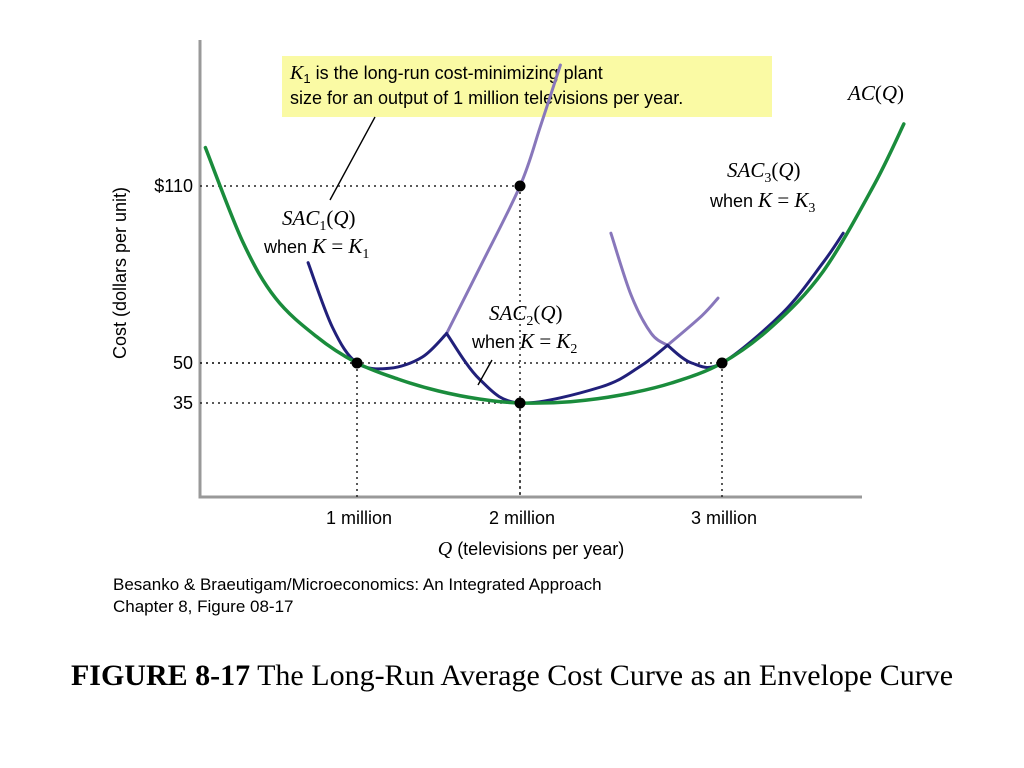 This screenshot has height=768, width=1024. I want to click on callout-line-1-text: is the long-run cost-minimizing plant, so click(457, 73).